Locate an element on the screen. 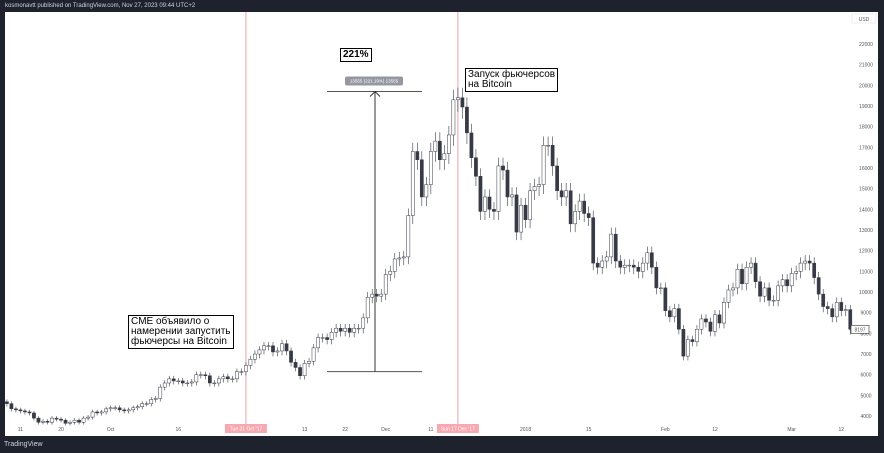 This screenshot has height=453, width=884. y-tick-label: 4000 is located at coordinates (865, 417).